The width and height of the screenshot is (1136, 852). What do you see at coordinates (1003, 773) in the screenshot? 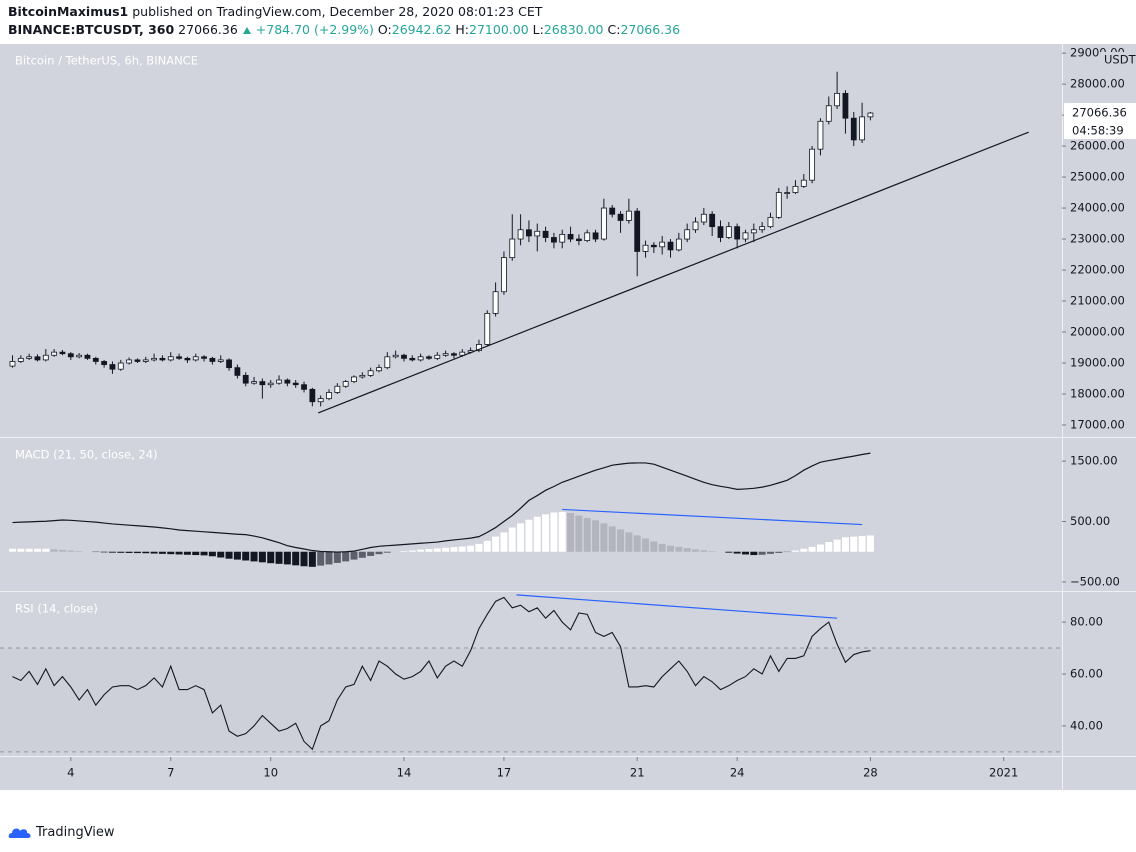
I see `x-tick-label: 2021` at bounding box center [1003, 773].